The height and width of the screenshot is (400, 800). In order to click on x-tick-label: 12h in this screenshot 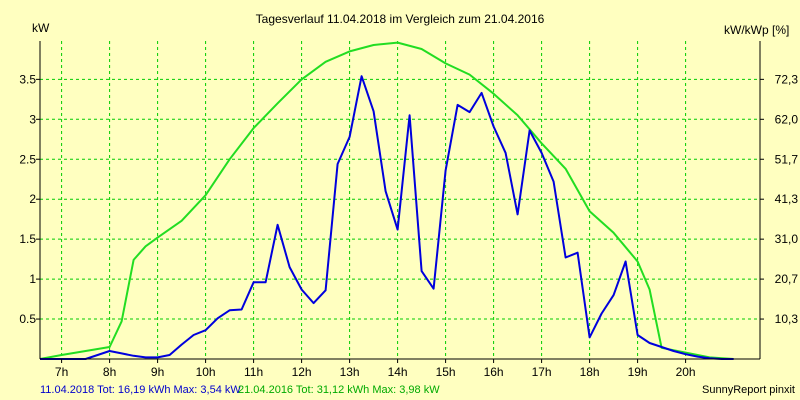, I will do `click(302, 372)`.